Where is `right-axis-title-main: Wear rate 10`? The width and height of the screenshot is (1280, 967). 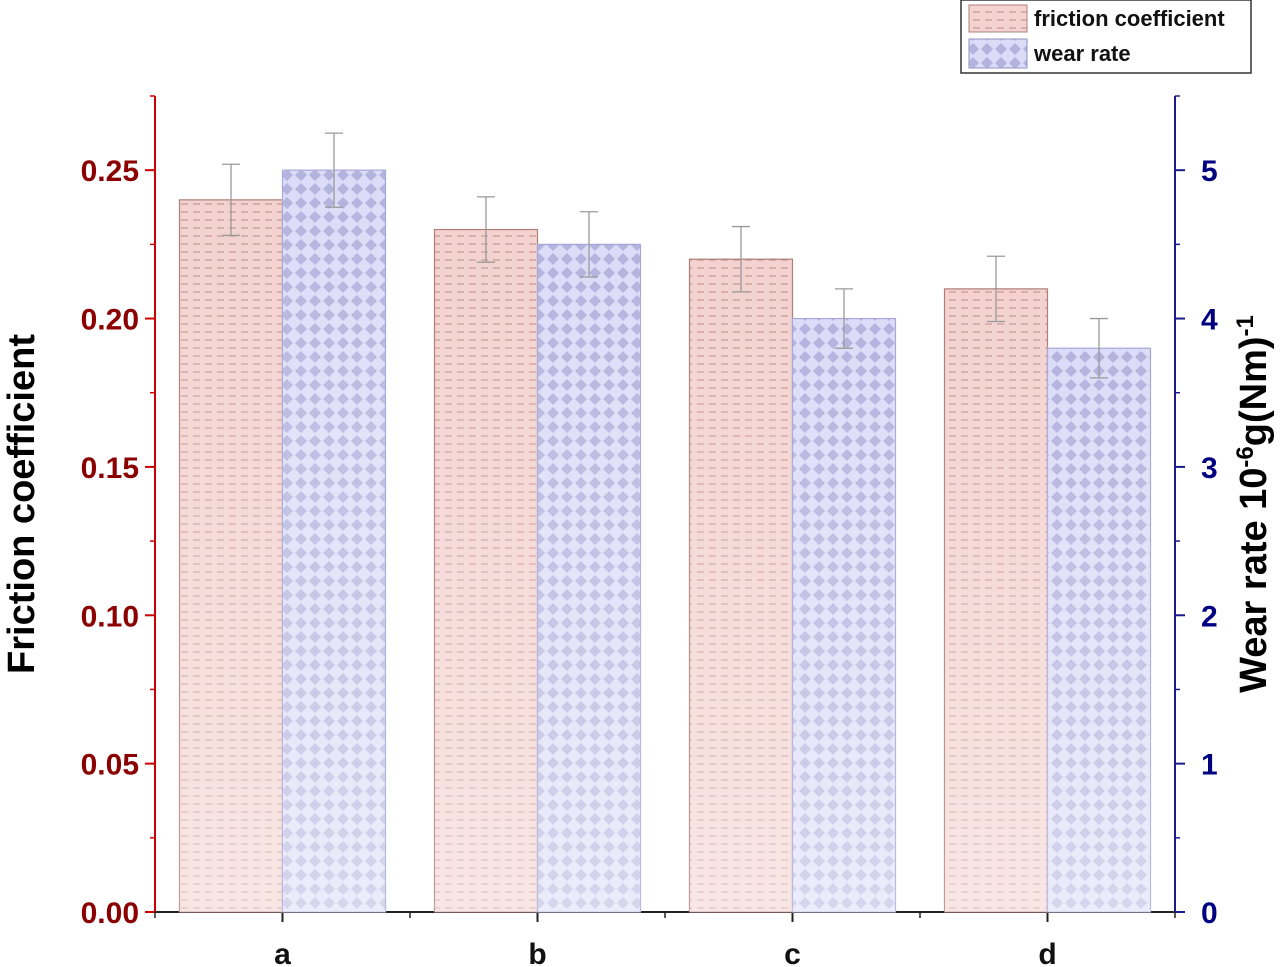
right-axis-title-main: Wear rate 10 is located at coordinates (1254, 580).